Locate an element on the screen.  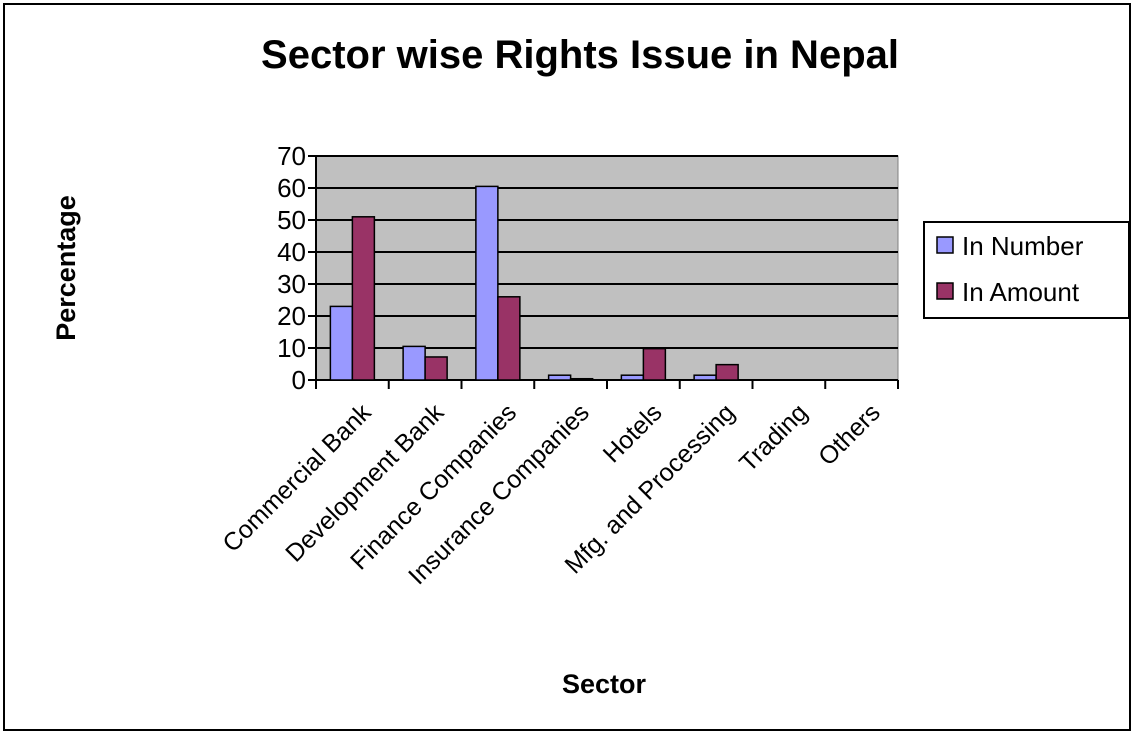
legend-label: In Number is located at coordinates (1023, 246).